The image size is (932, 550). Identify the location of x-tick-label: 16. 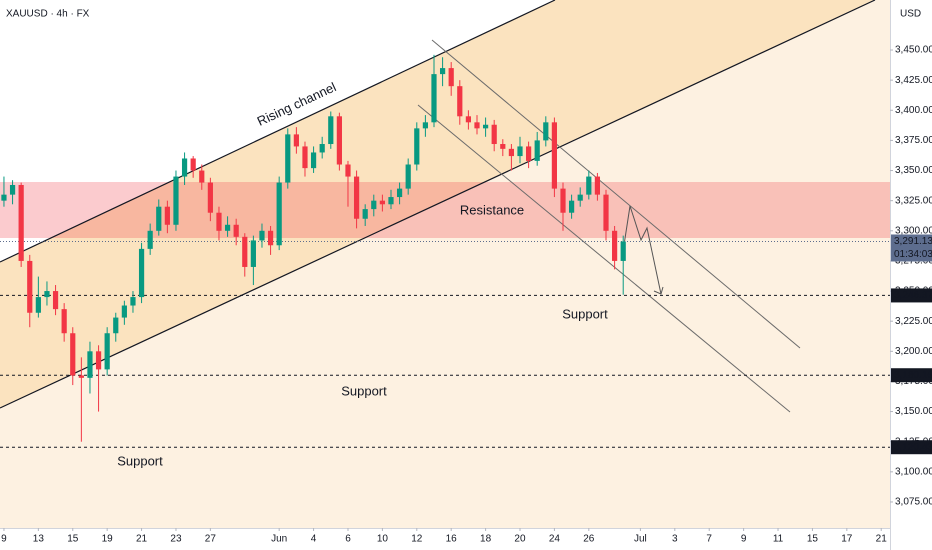
(452, 539).